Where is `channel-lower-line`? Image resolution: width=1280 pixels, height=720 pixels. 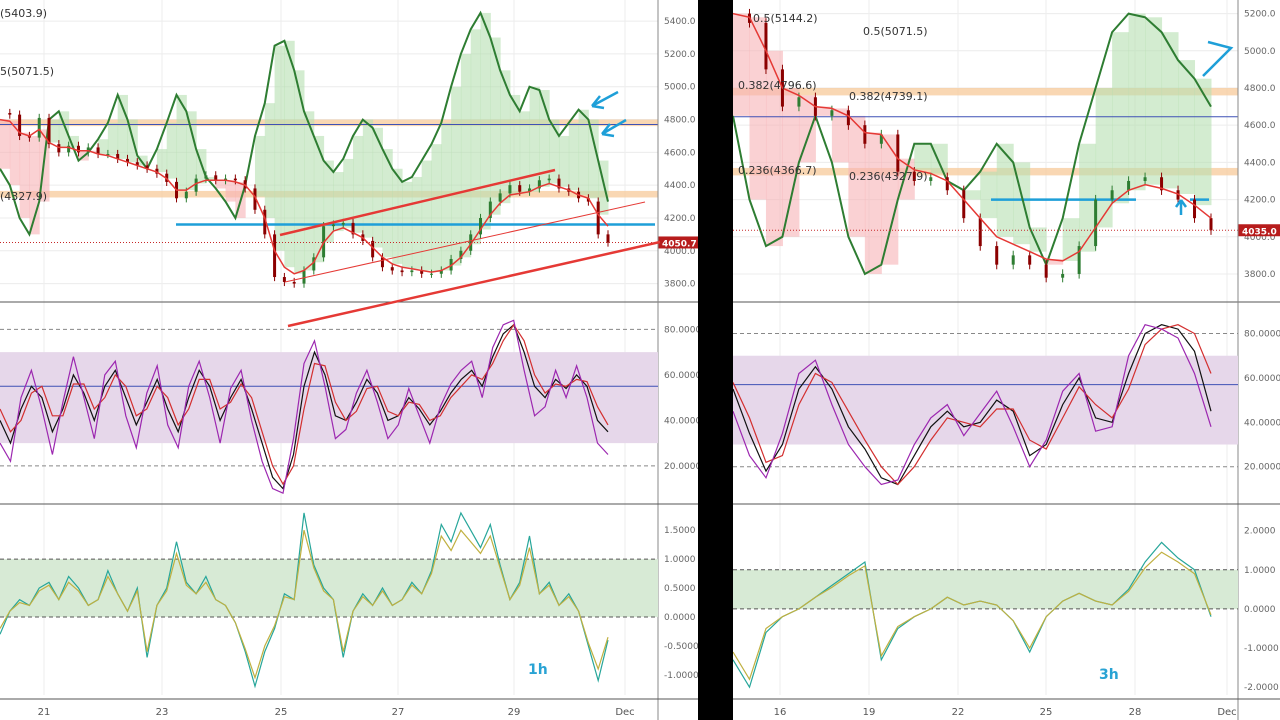
channel-lower-line is located at coordinates (474, 284).